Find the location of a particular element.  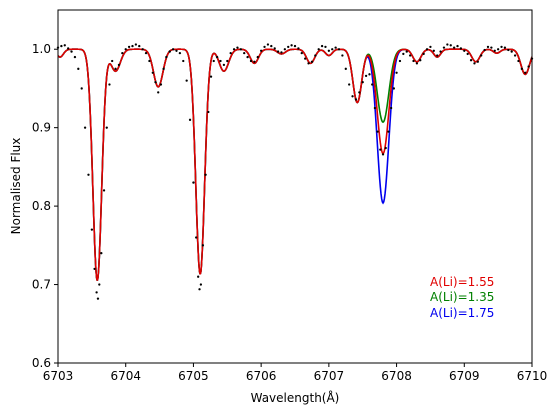

y-axis-label: Normalised Flux is located at coordinates (16, 186).